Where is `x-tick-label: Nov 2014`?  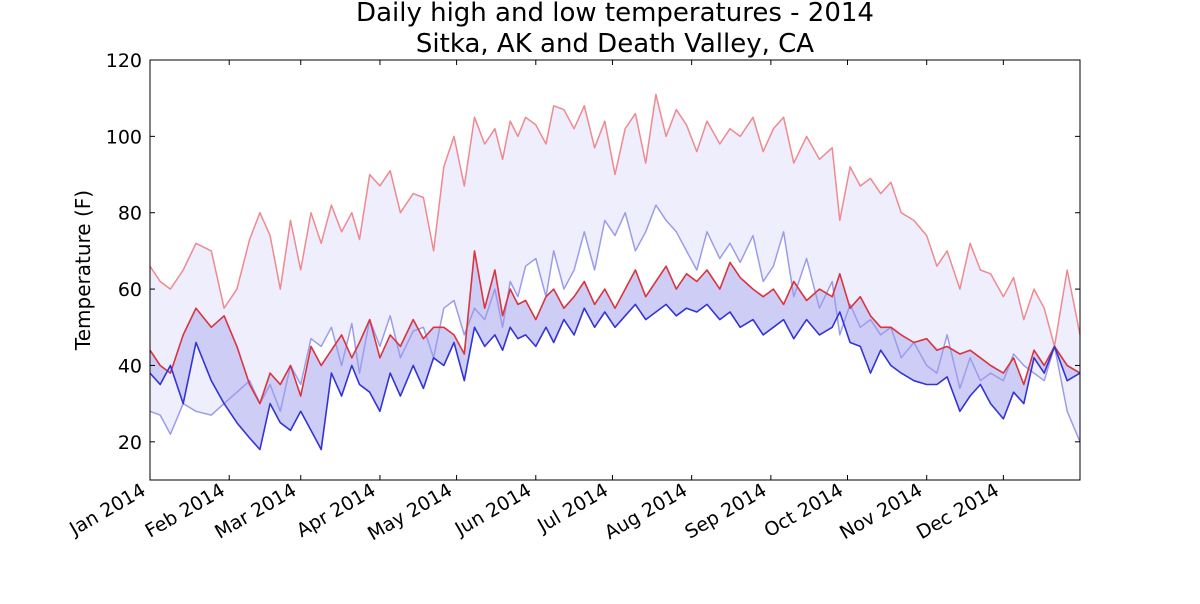 x-tick-label: Nov 2014 is located at coordinates (881, 511).